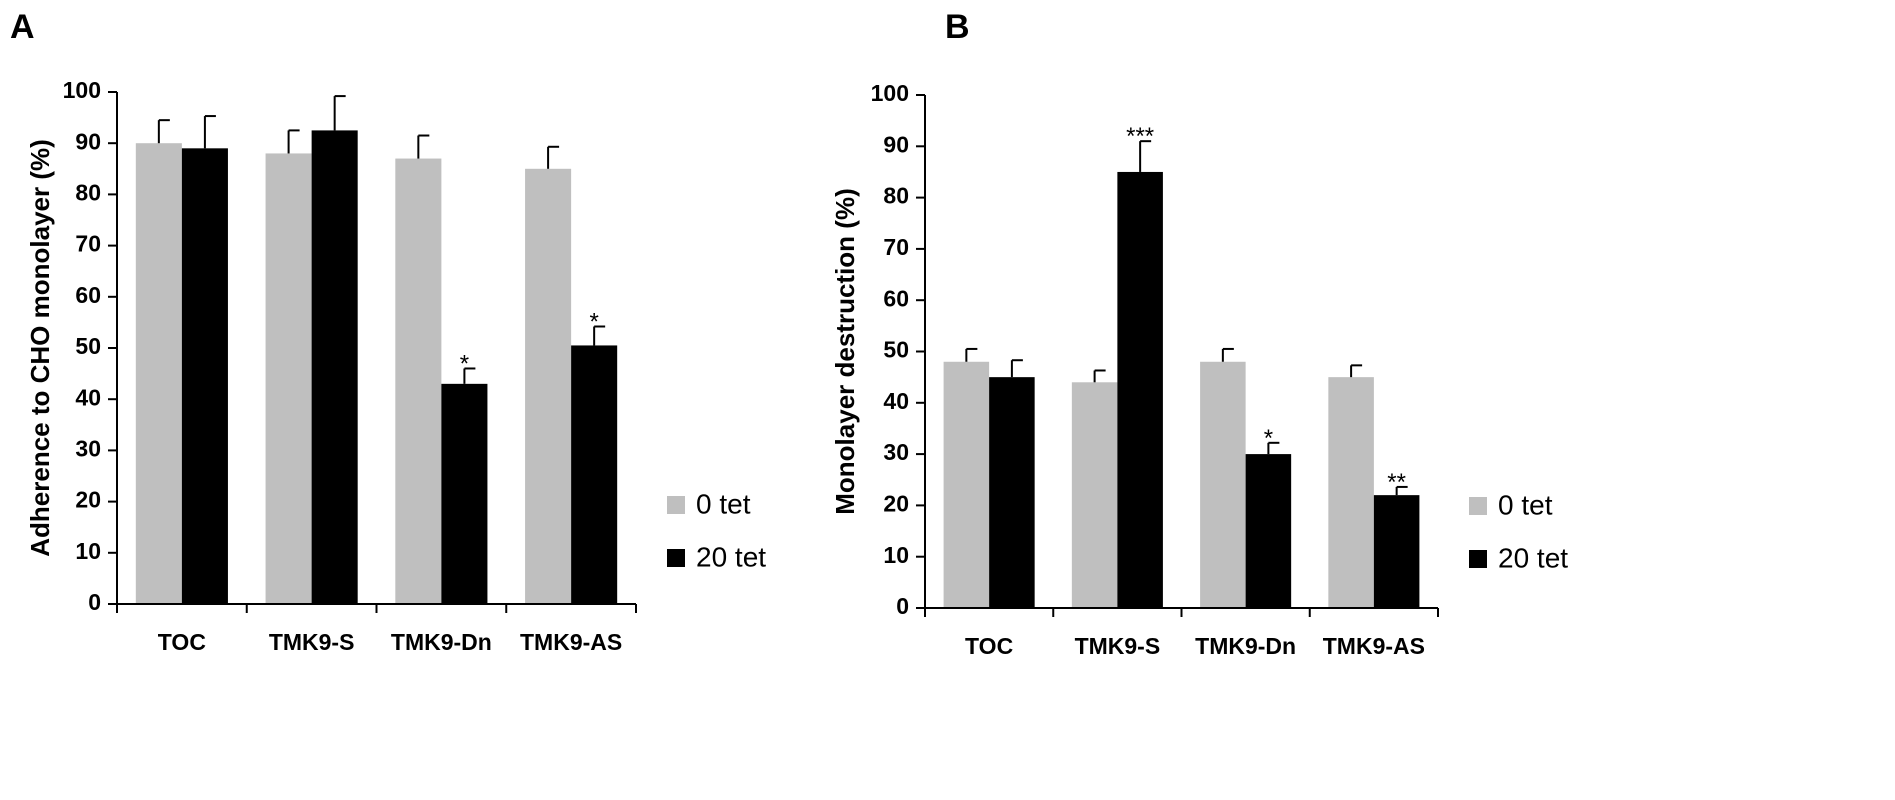 This screenshot has height=800, width=1895. Describe the element at coordinates (1396, 482) in the screenshot. I see `significance-label: **` at that location.